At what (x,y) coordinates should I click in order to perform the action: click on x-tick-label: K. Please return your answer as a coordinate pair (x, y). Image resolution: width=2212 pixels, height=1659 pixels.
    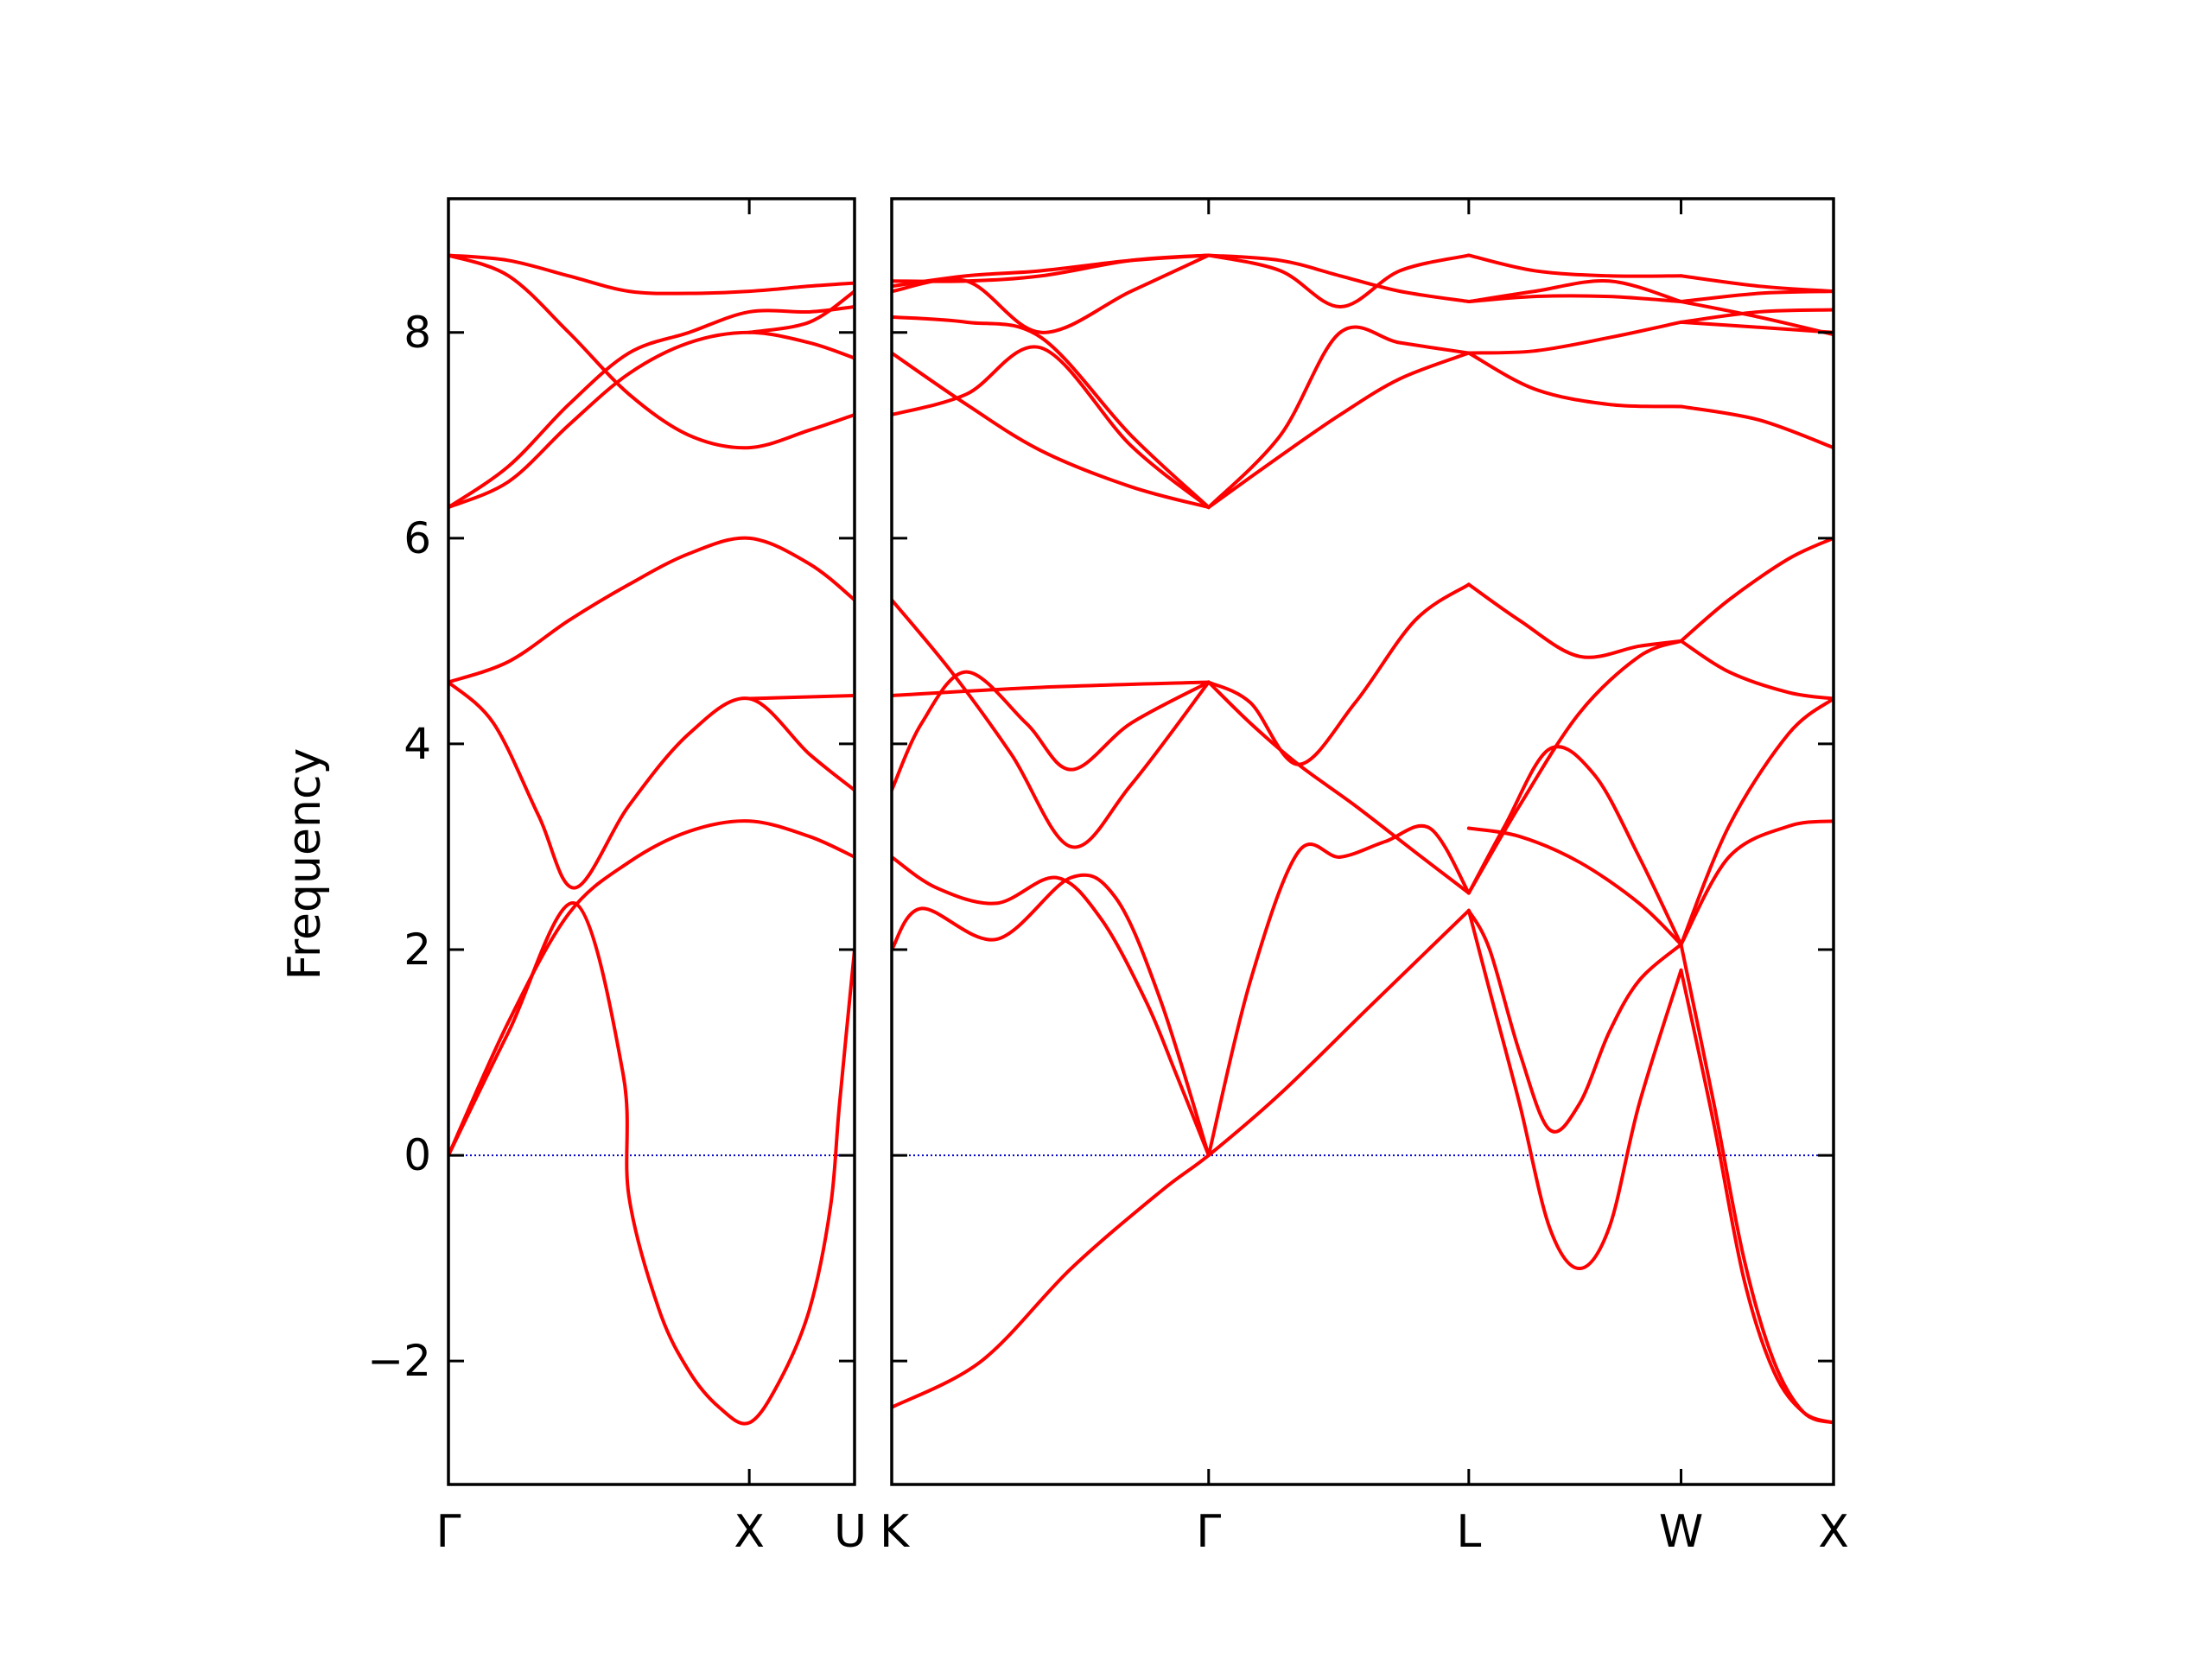
    Looking at the image, I should click on (895, 1532).